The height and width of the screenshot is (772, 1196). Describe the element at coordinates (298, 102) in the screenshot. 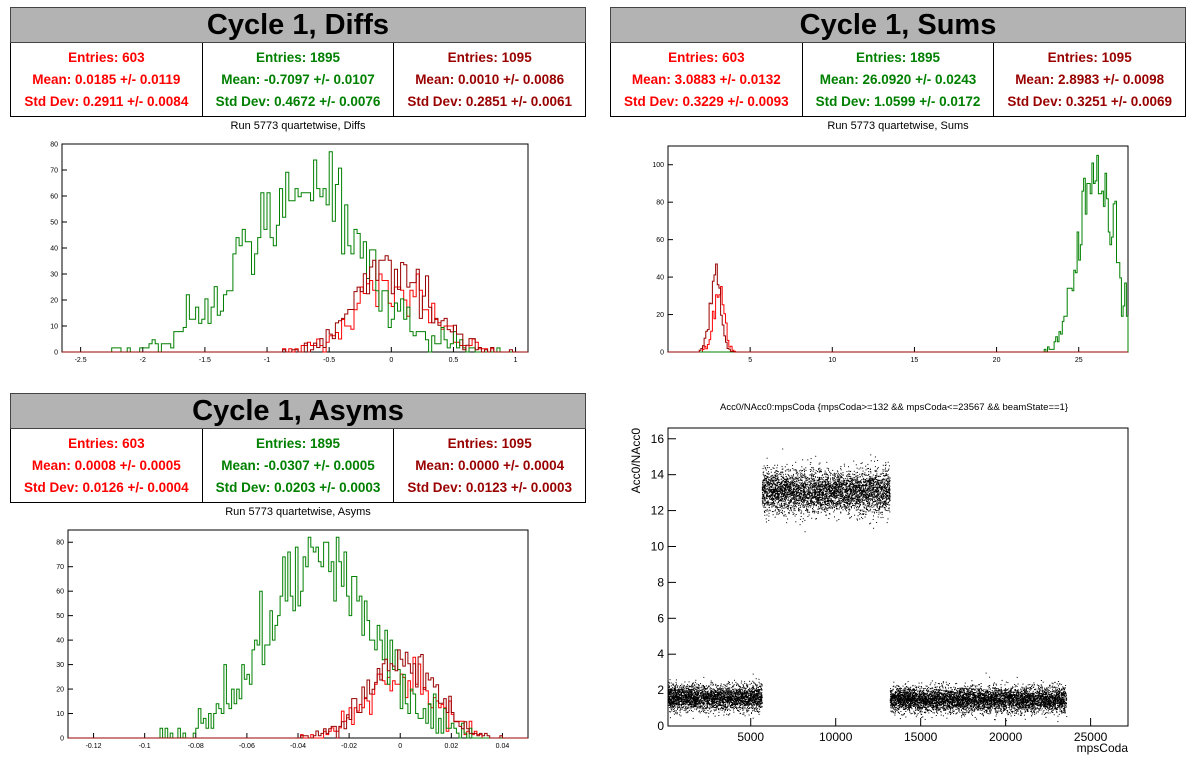

I see `stats-std: Std Dev: 0.4672 +/- 0.0076` at that location.